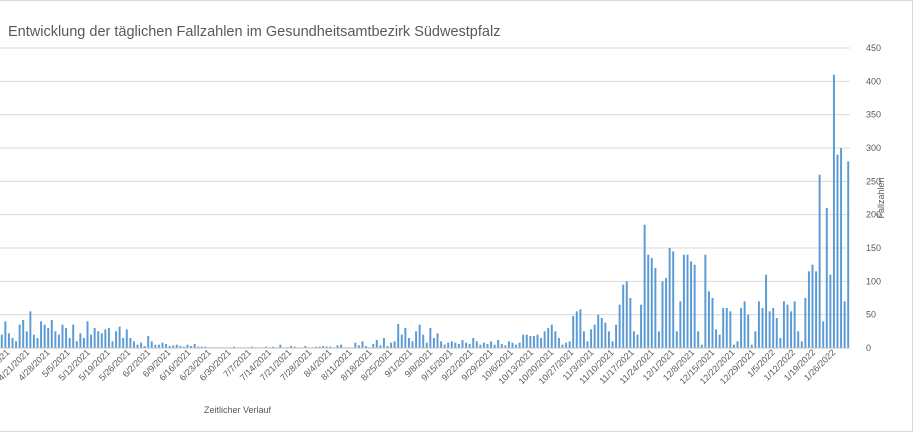 The image size is (920, 438). What do you see at coordinates (873, 48) in the screenshot?
I see `y-tick-label: 450` at bounding box center [873, 48].